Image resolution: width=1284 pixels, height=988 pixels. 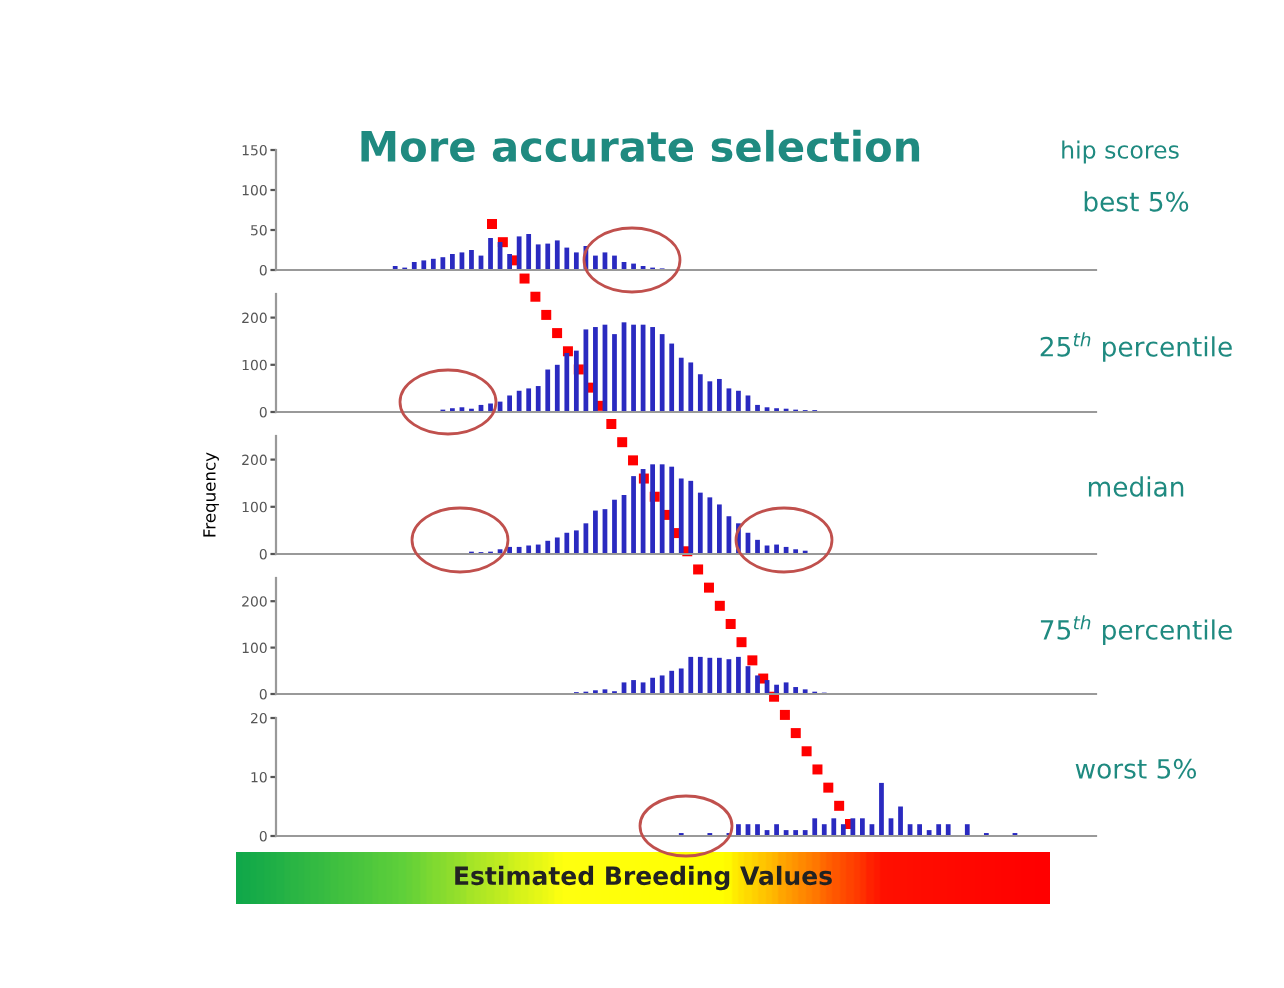 I want to click on text: 25$^{th}$ percentile, so click(x=1136, y=347).